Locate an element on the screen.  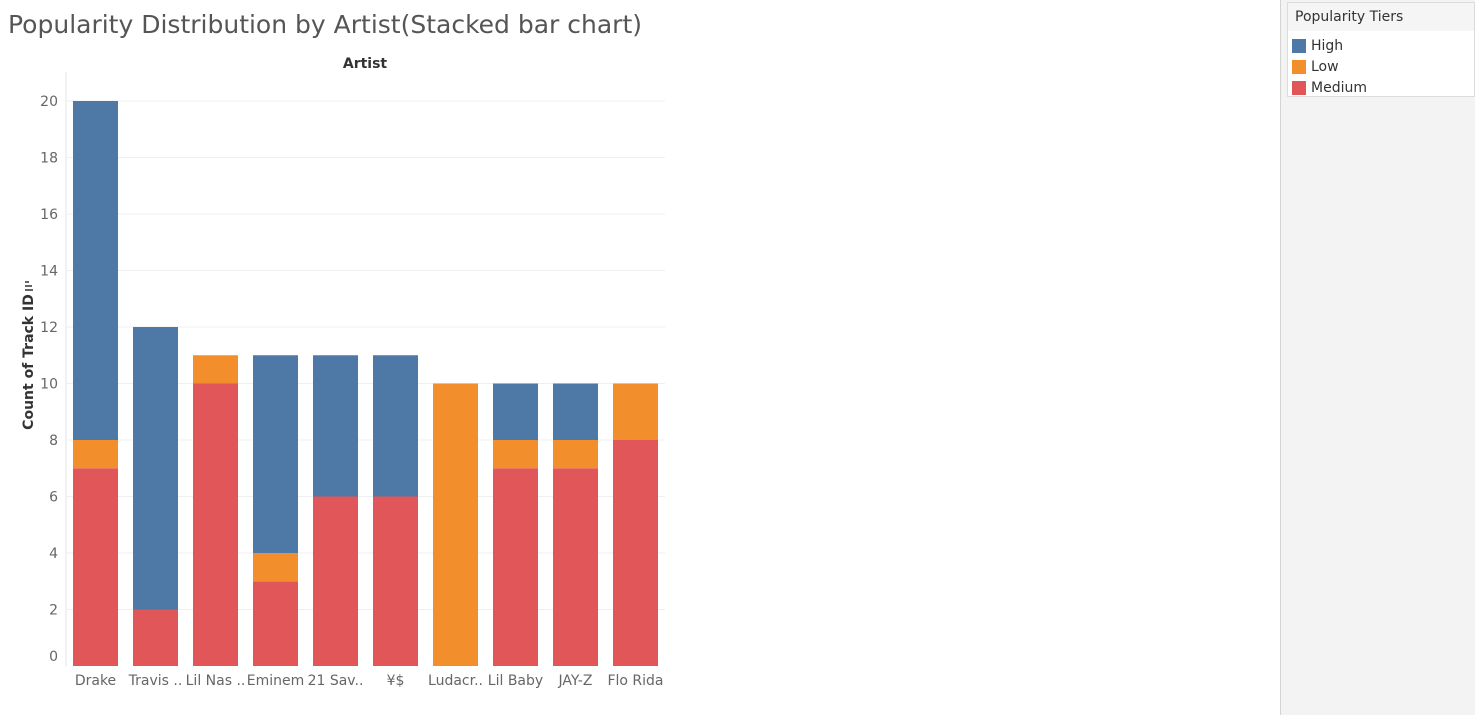
y-axis-title-group: Count of Track ID is located at coordinates (29, 355).